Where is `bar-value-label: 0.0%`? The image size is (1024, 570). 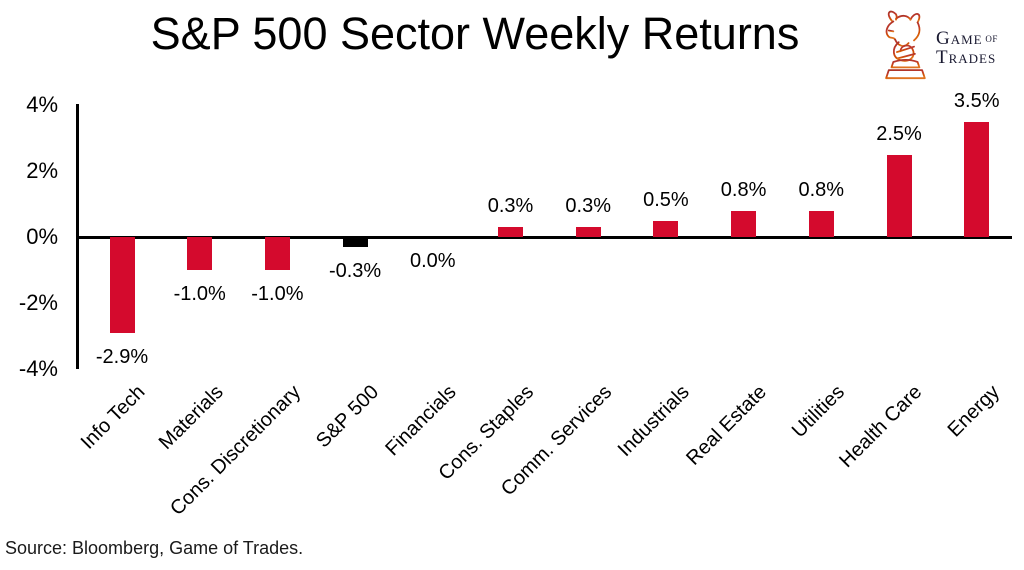
bar-value-label: 0.0% is located at coordinates (433, 261).